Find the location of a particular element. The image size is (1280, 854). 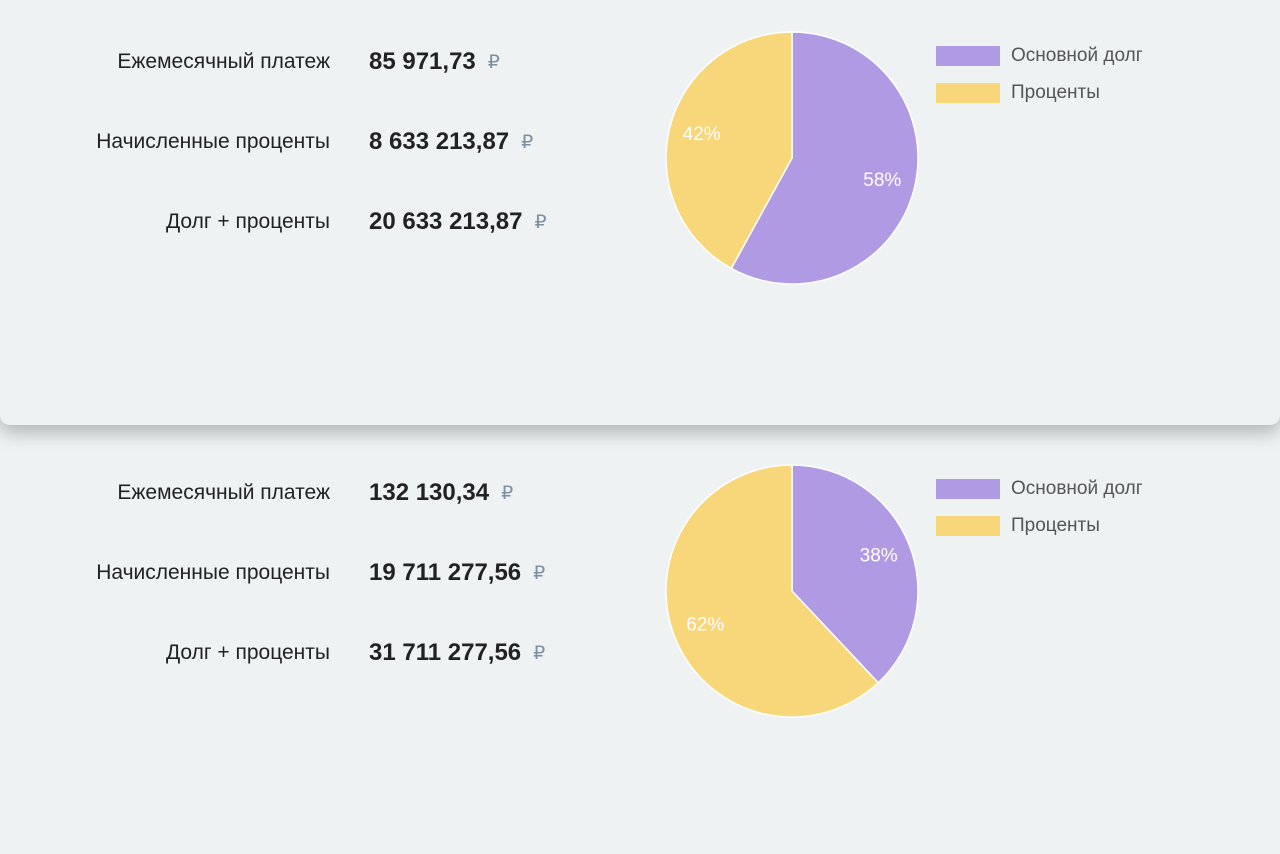

summary-row: Долг + проценты 20 633 213,87 ₽ is located at coordinates (273, 222).